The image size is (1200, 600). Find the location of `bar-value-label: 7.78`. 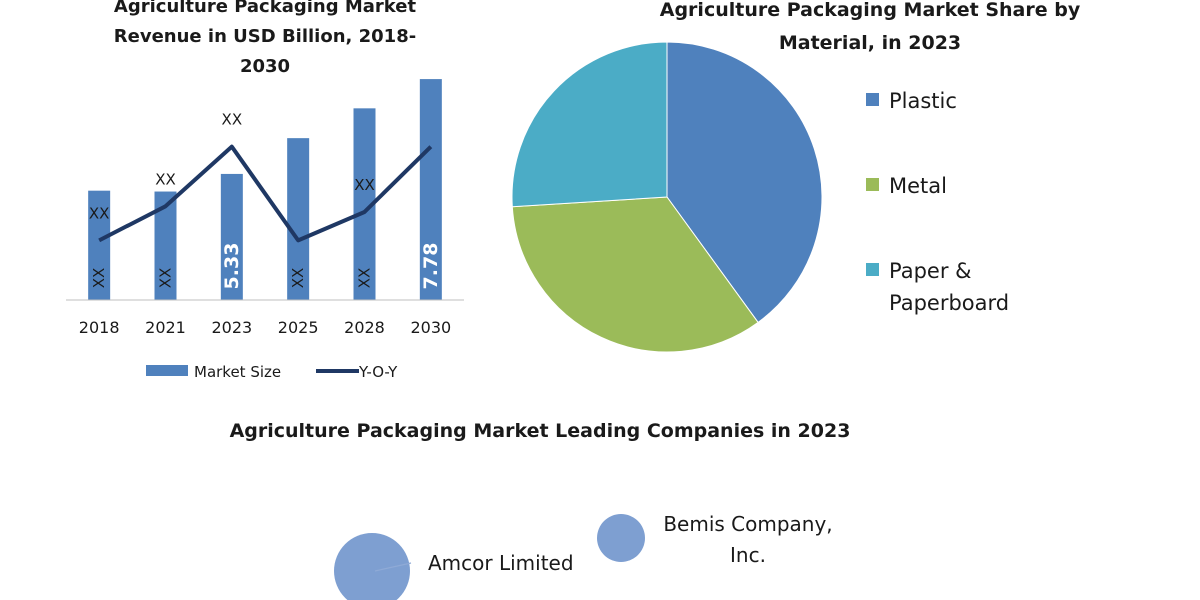

bar-value-label: 7.78 is located at coordinates (431, 266).